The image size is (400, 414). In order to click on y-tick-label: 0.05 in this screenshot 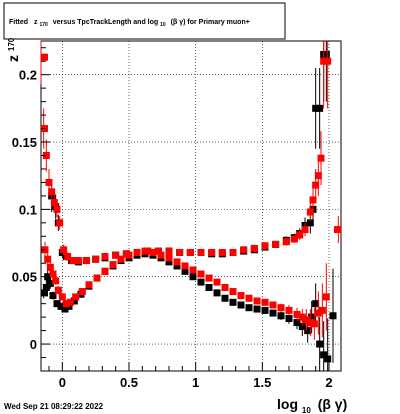, I will do `click(24, 277)`.